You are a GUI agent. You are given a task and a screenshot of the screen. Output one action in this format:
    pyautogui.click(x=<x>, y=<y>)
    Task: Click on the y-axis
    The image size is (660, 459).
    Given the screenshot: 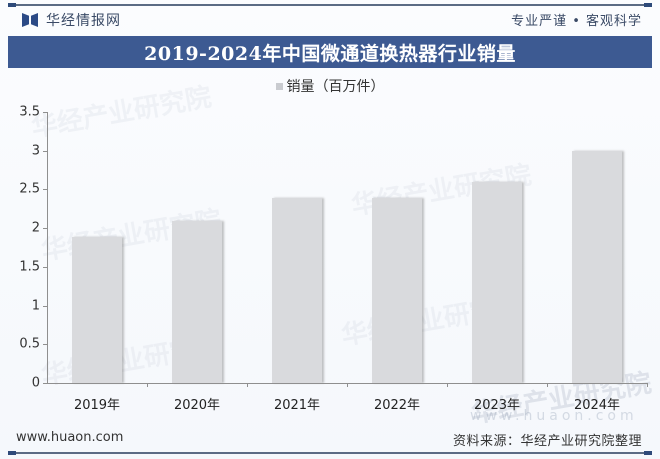 What is the action you would take?
    pyautogui.click(x=47, y=248)
    